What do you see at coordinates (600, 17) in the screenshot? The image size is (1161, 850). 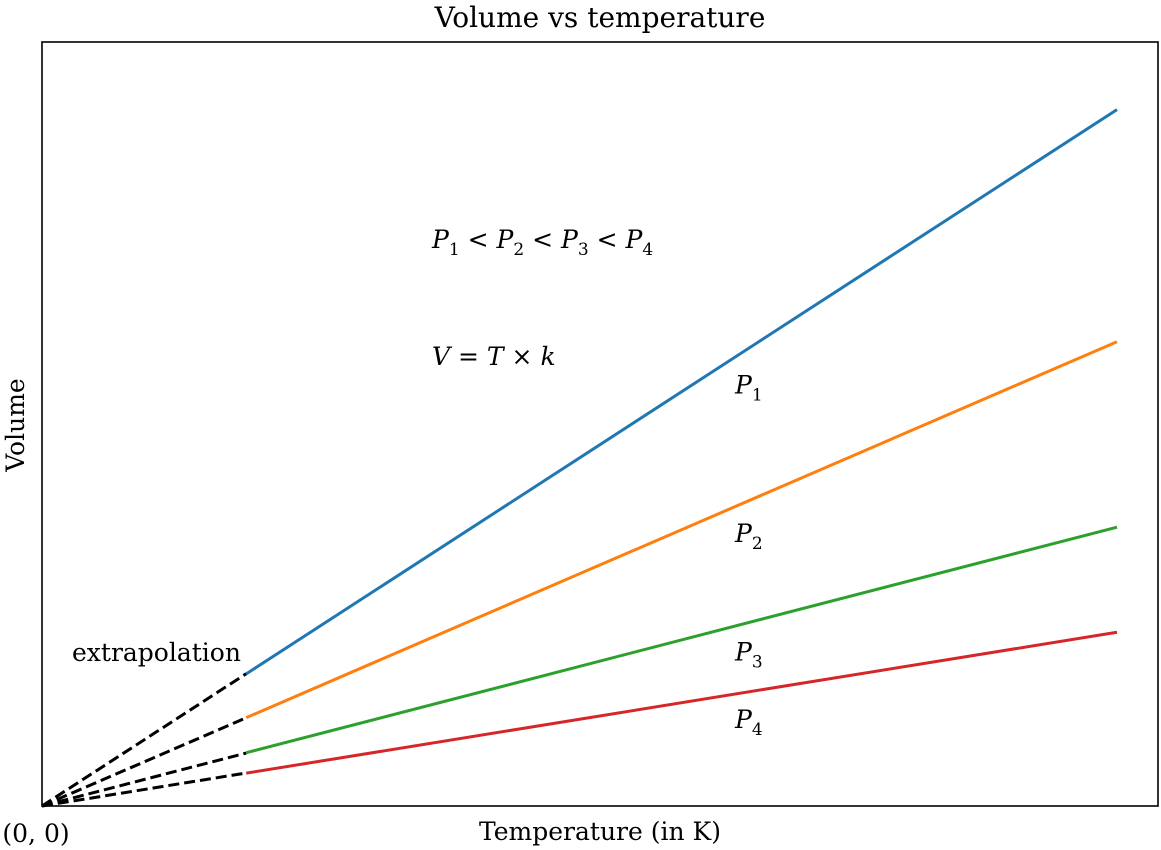 I see `chart-title: Volume vs temperature` at bounding box center [600, 17].